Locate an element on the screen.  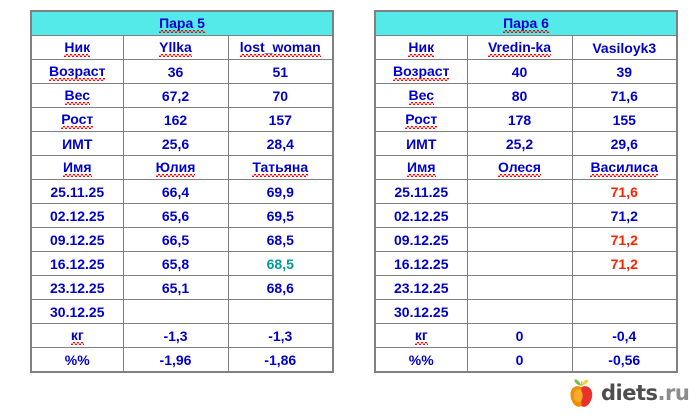
cell-value: -0,4 is located at coordinates (624, 335).